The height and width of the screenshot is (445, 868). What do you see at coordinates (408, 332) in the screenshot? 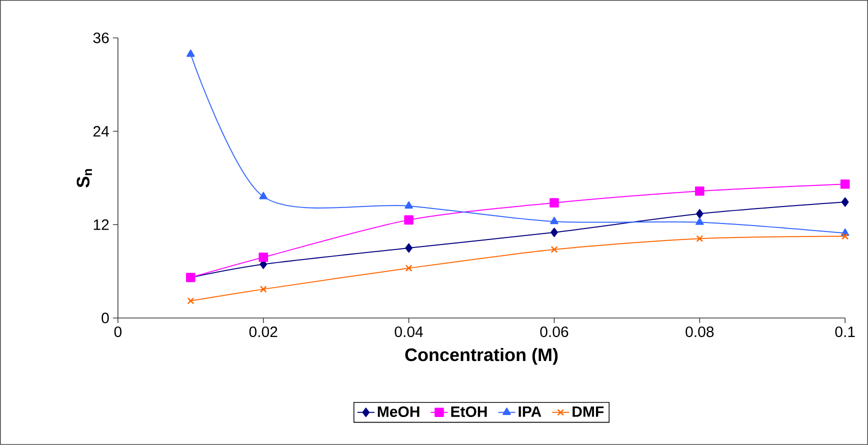
I see `x-tick-label: 0.04` at bounding box center [408, 332].